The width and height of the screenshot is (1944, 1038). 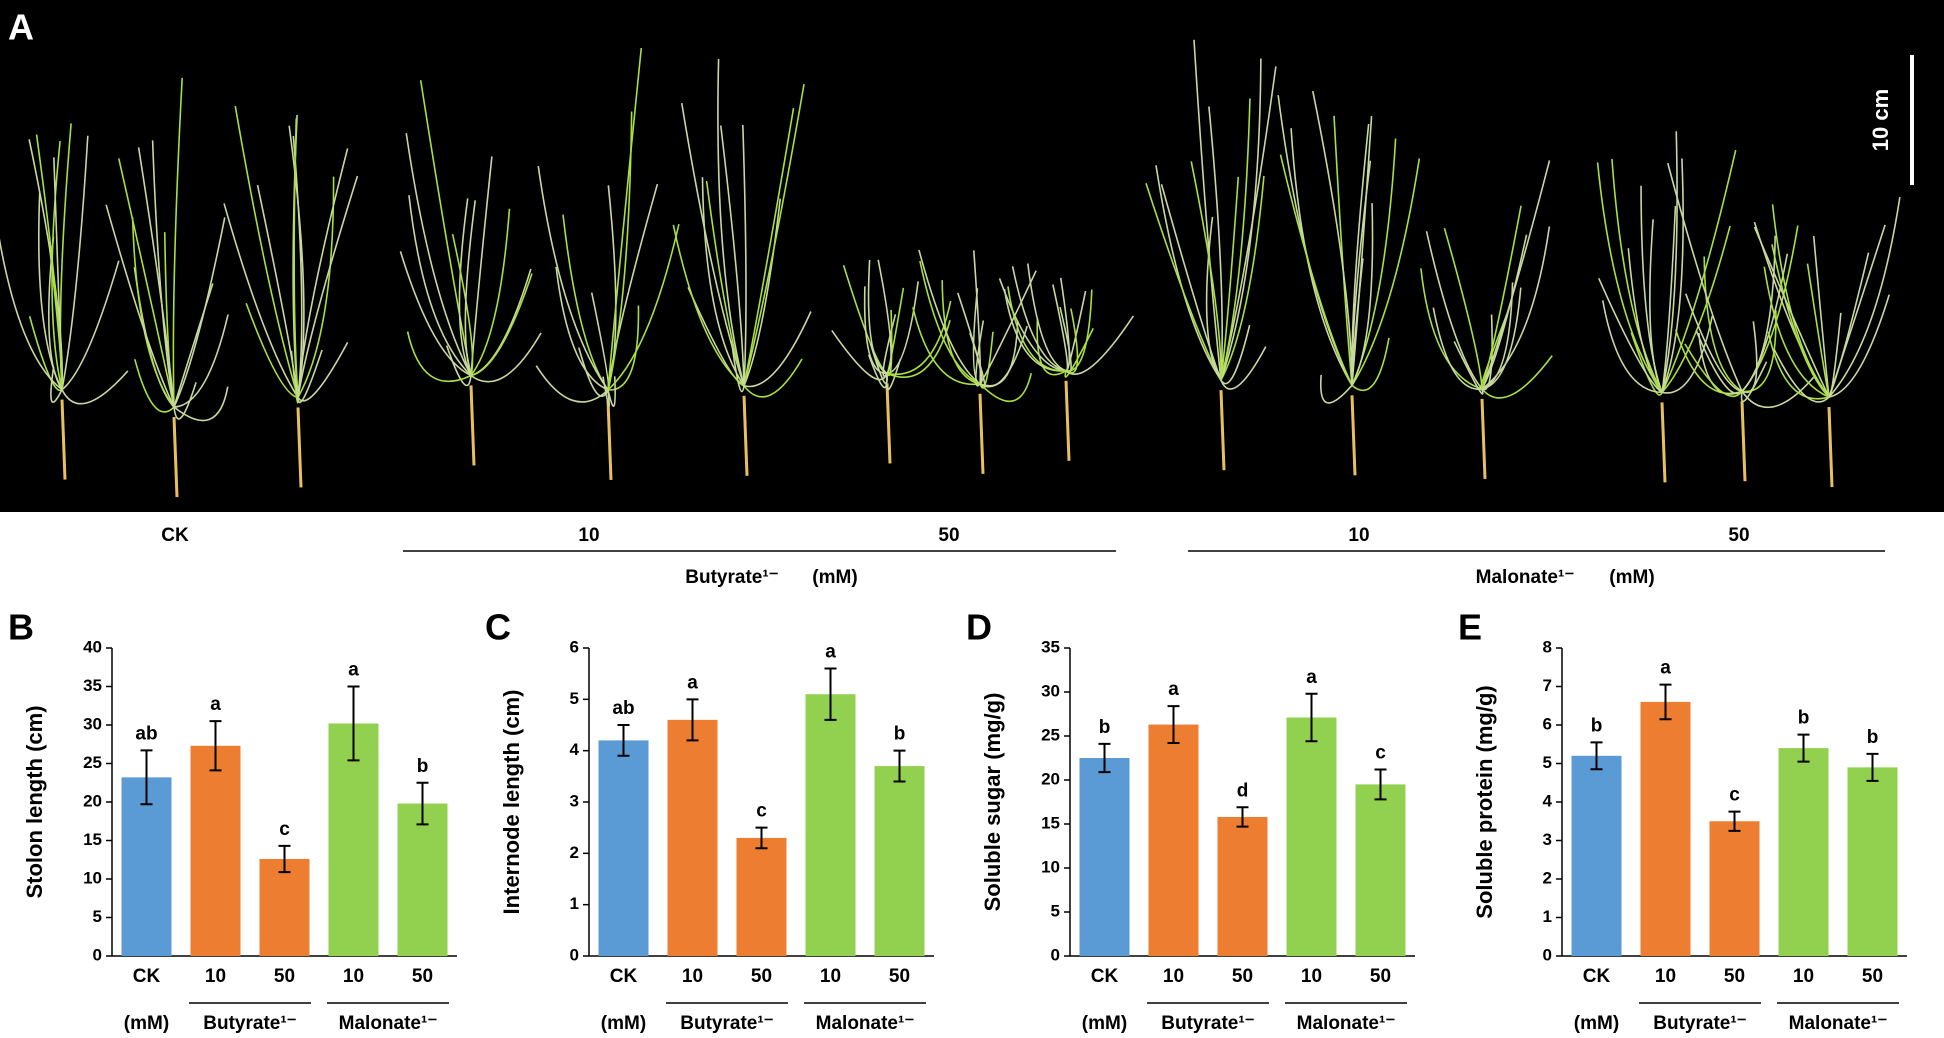 I want to click on y-tick-label: 25, so click(x=1050, y=734).